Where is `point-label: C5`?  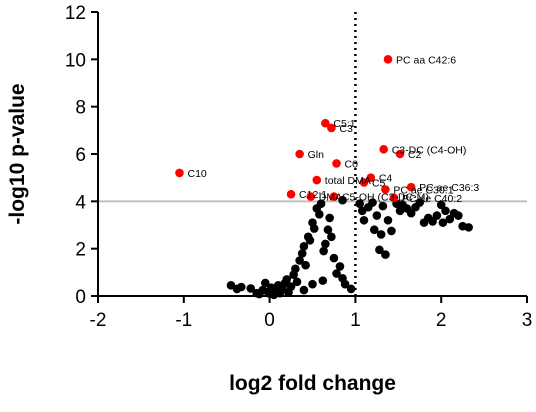
point-label: C5 is located at coordinates (379, 183).